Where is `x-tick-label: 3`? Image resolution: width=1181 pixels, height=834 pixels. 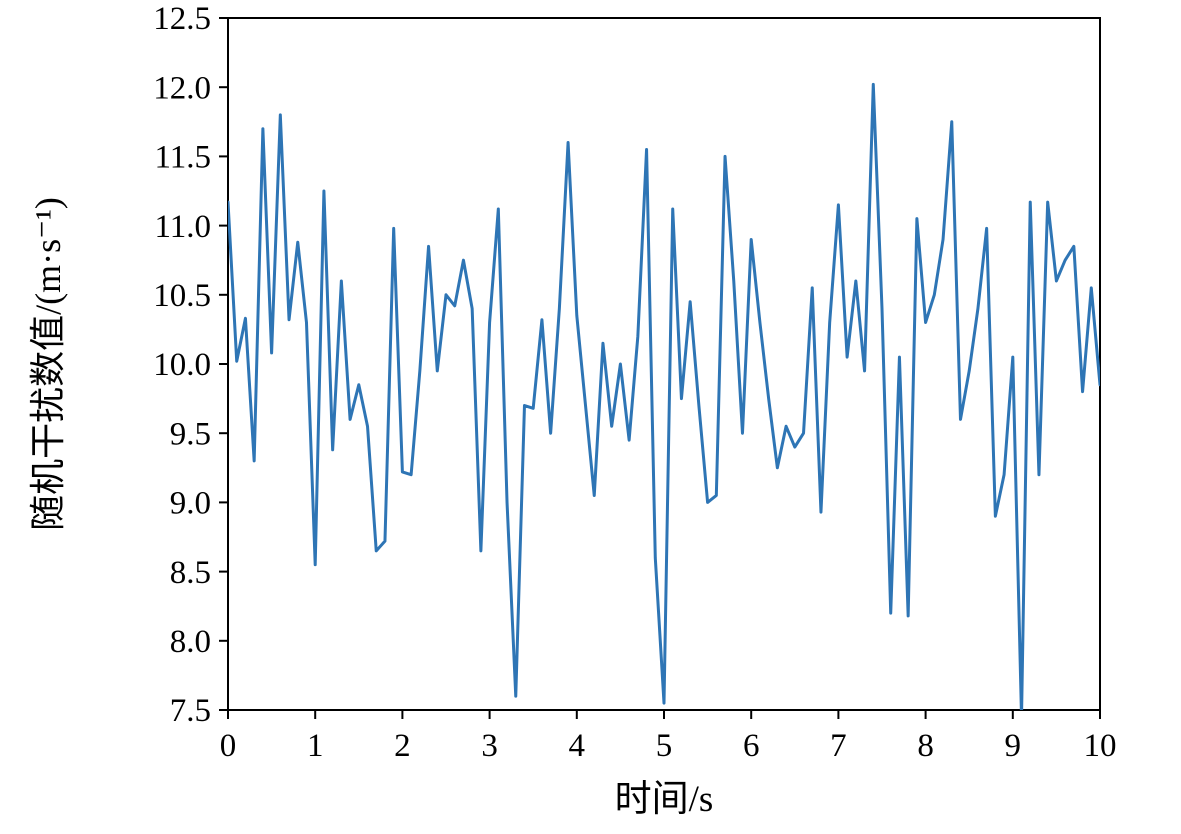 x-tick-label: 3 is located at coordinates (489, 746).